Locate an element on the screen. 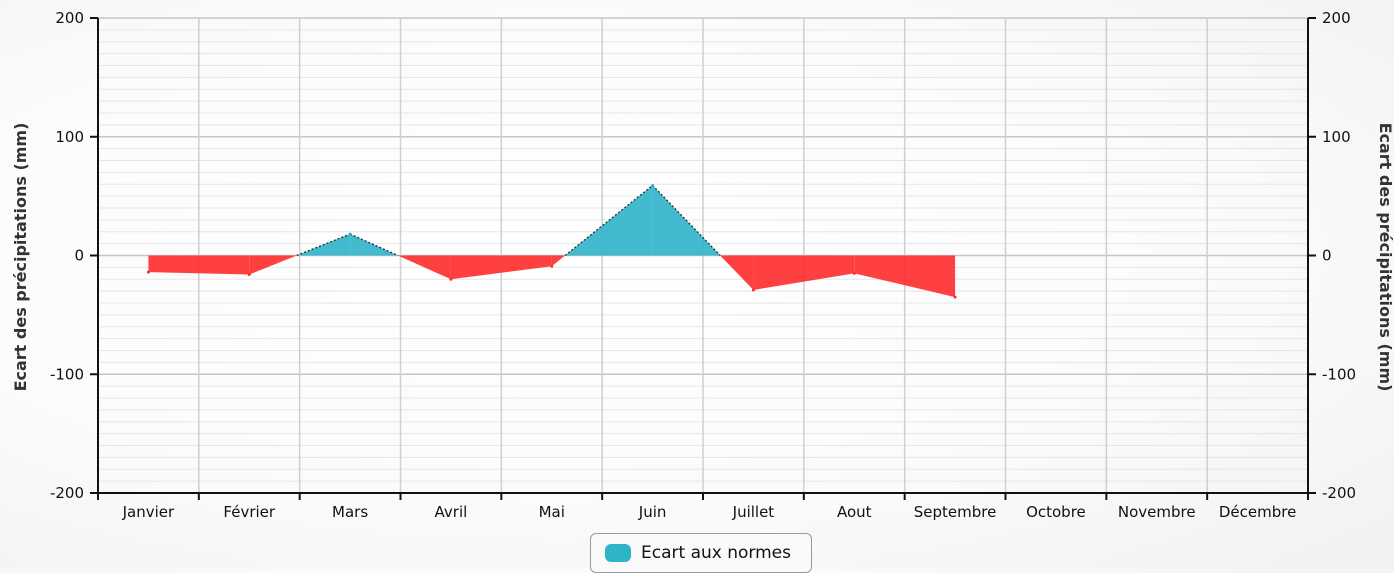  y-tick-label-right: 100 is located at coordinates (1336, 137).